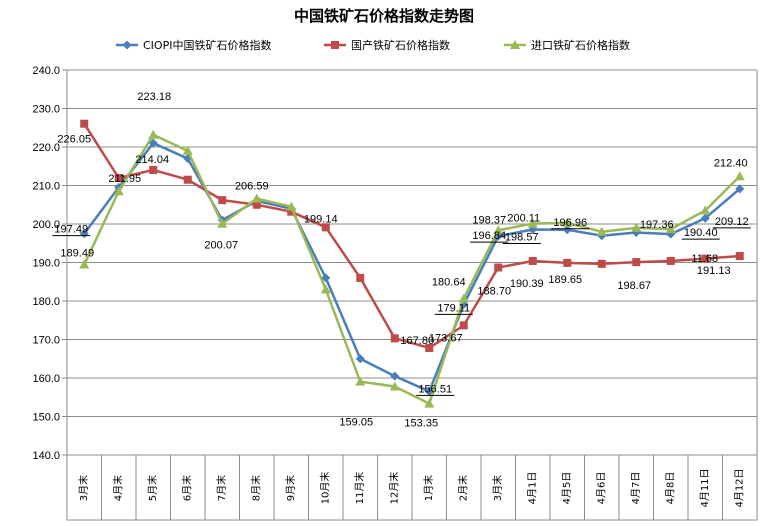 The width and height of the screenshot is (768, 526). What do you see at coordinates (46, 302) in the screenshot?
I see `y-tick-label: 180.0` at bounding box center [46, 302].